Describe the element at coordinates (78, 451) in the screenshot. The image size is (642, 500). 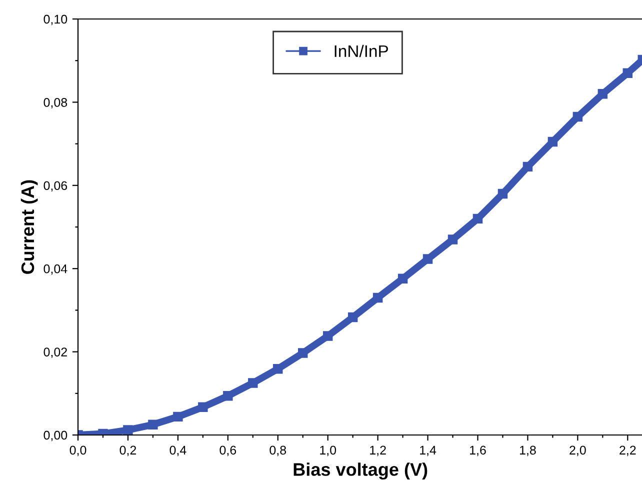
I see `x-tick-label: 0,0` at that location.